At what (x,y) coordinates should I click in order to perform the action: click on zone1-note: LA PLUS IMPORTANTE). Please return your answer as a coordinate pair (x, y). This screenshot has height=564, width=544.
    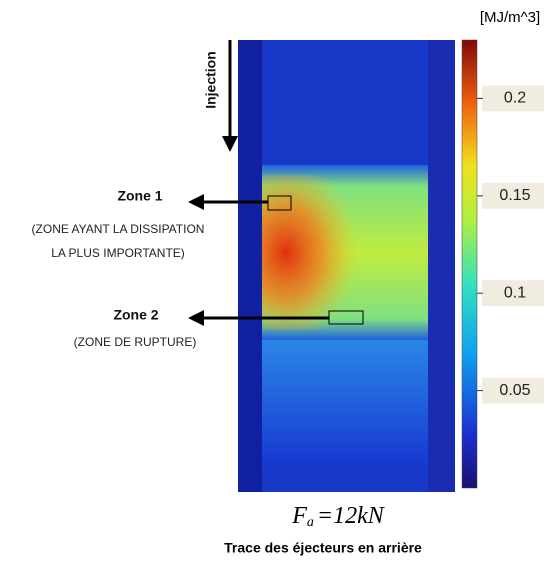
    Looking at the image, I should click on (118, 253).